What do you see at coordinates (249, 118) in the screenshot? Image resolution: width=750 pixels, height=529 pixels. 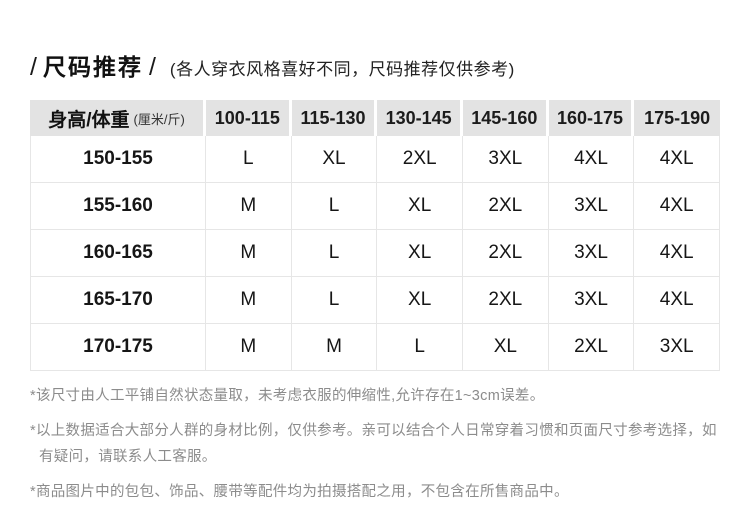 I see `weight-column-header: 100-115` at bounding box center [249, 118].